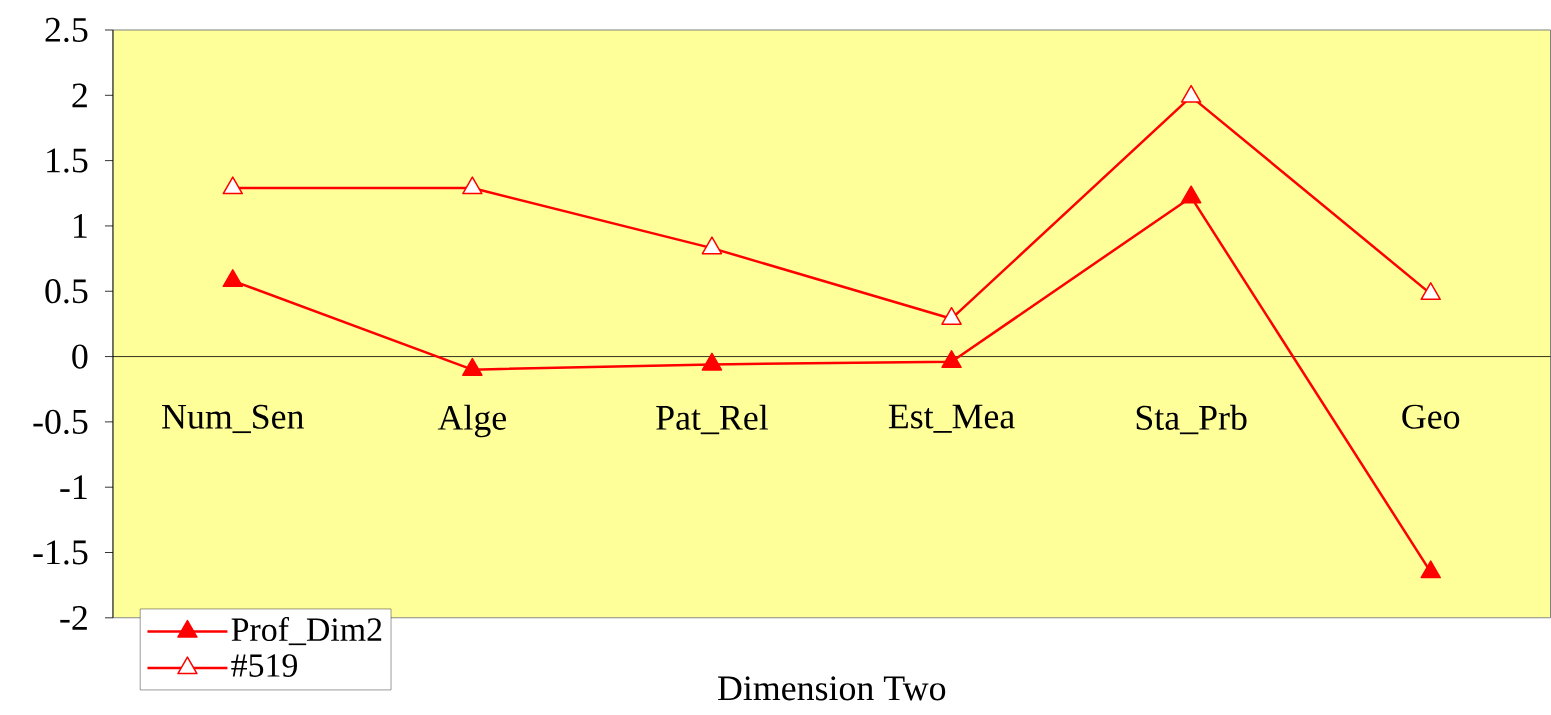 The height and width of the screenshot is (715, 1551). Describe the element at coordinates (66, 291) in the screenshot. I see `y-tick-label: 0.5` at that location.